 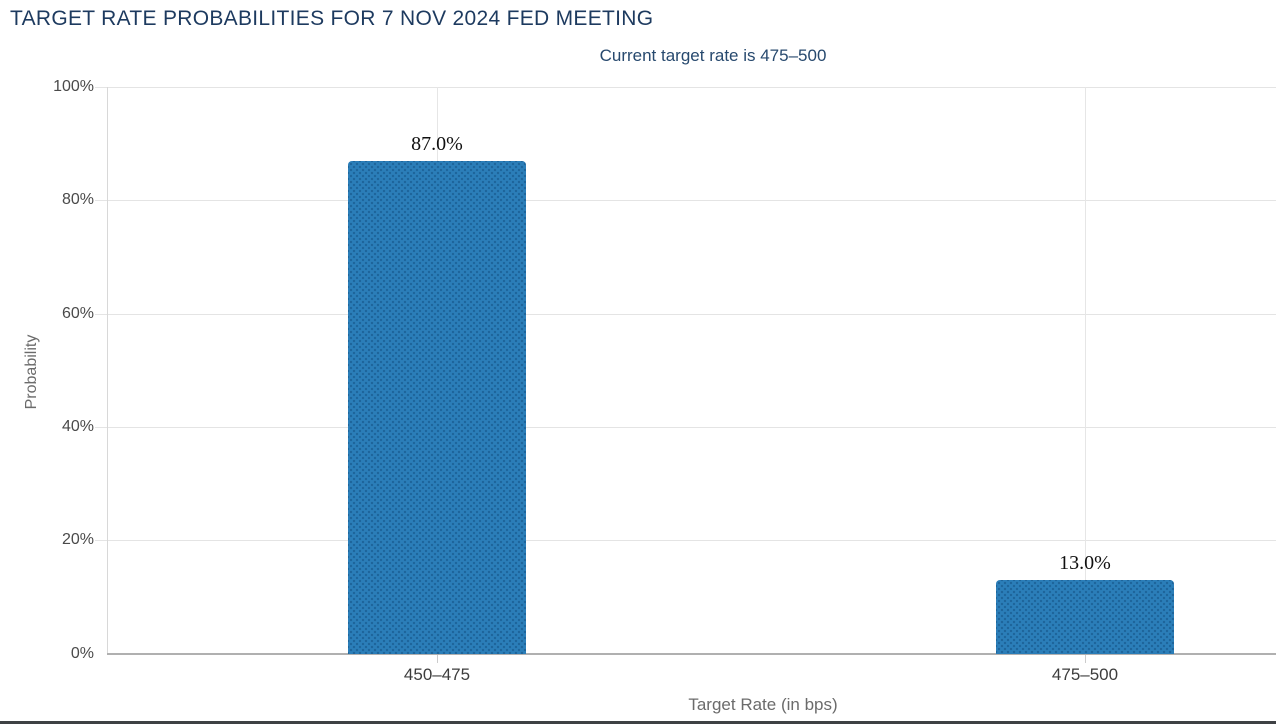 What do you see at coordinates (437, 674) in the screenshot?
I see `x-category-label-450-475: 450–475` at bounding box center [437, 674].